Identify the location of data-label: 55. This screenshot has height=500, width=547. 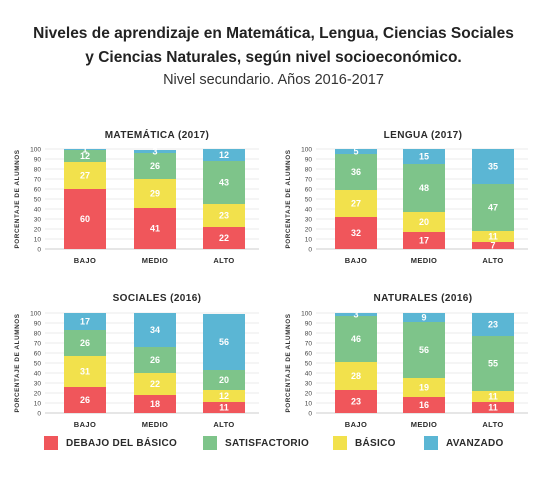
(493, 364).